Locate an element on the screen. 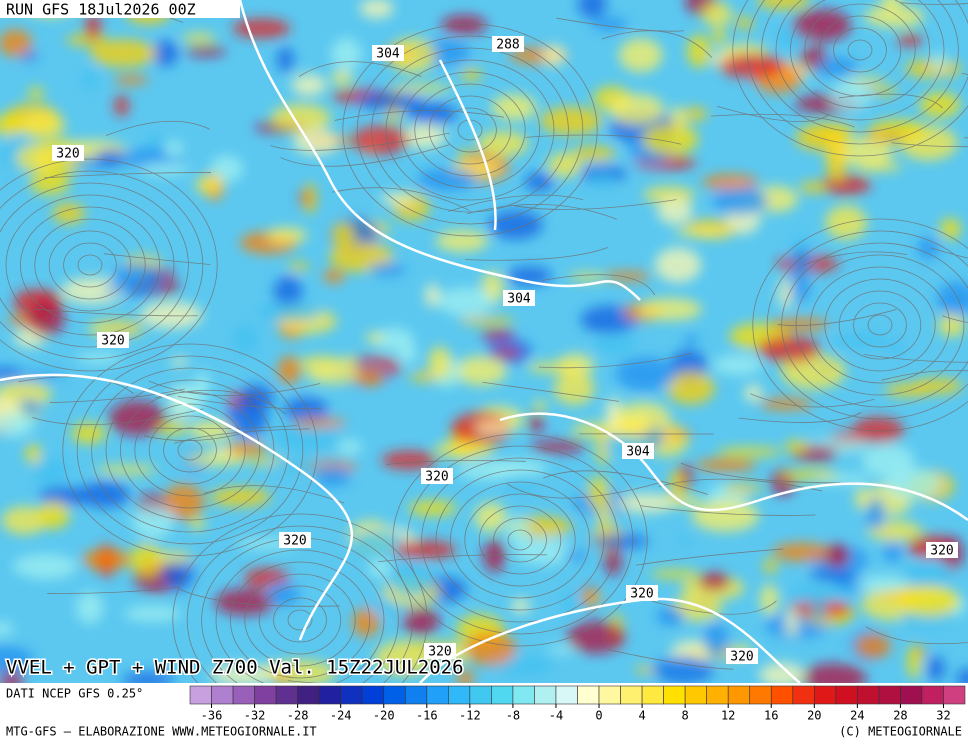  map-title: VVEL + GPT + WIND Z700 Val. 15Z22JUL2026 is located at coordinates (235, 668).